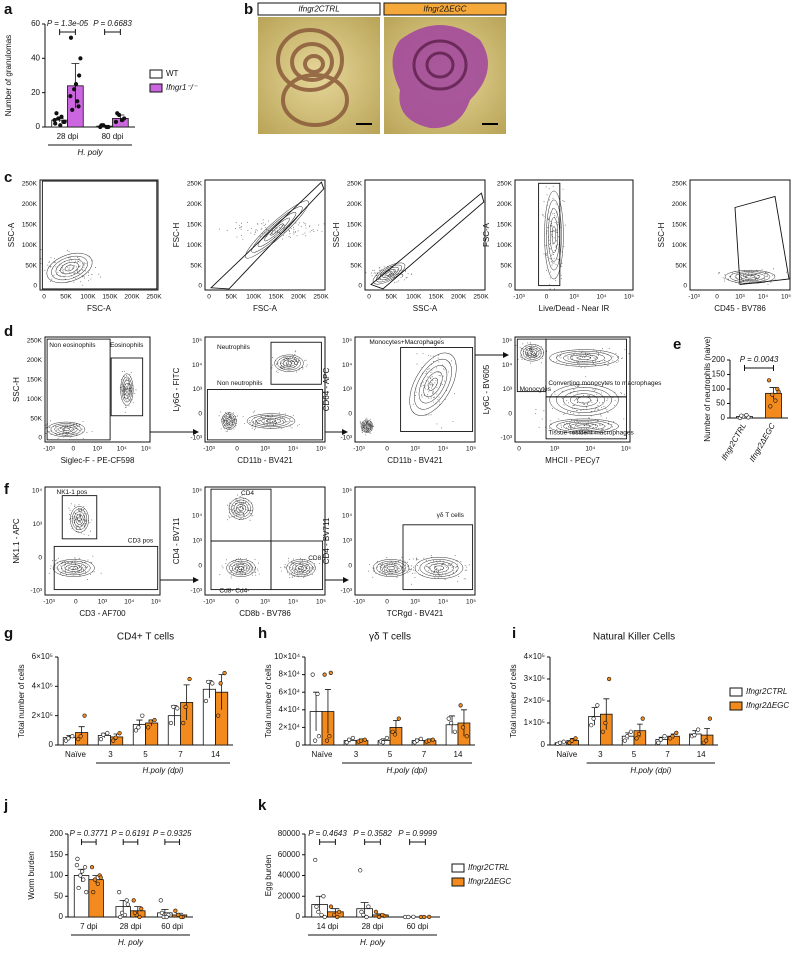 The width and height of the screenshot is (800, 974). What do you see at coordinates (762, 442) in the screenshot?
I see `x-tick-label: Ifngr2ΔEGC` at bounding box center [762, 442].